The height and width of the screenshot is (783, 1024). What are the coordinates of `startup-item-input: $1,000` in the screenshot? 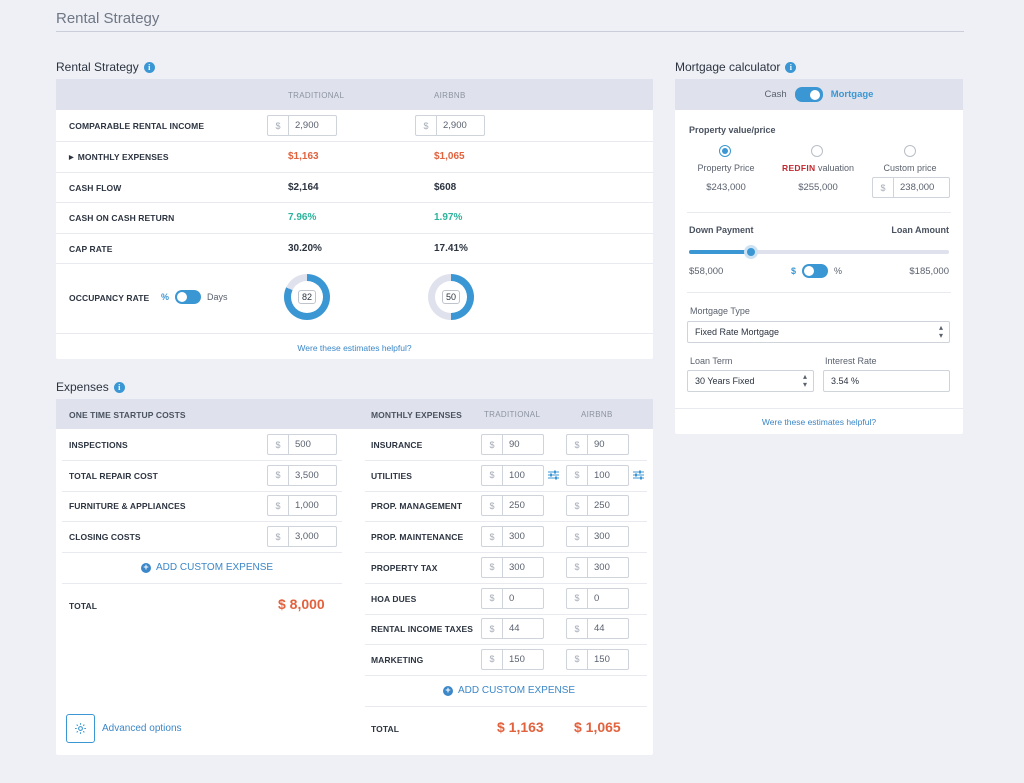 It's located at (302, 506).